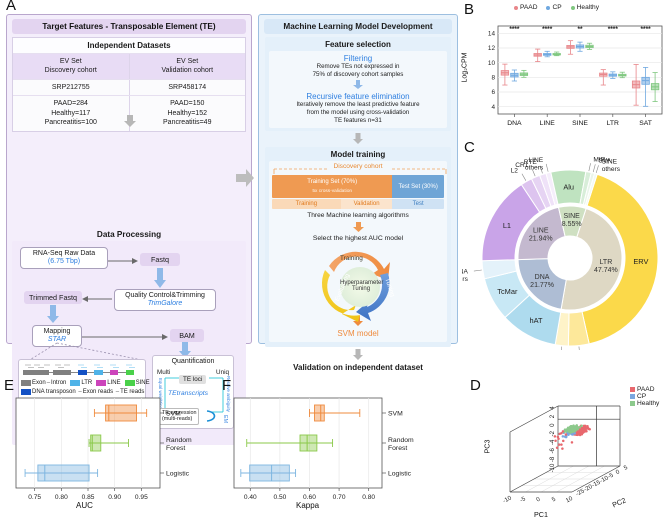 The width and height of the screenshot is (669, 528). What do you see at coordinates (141, 497) in the screenshot?
I see `x-tick-label: 0.95` at bounding box center [141, 497].